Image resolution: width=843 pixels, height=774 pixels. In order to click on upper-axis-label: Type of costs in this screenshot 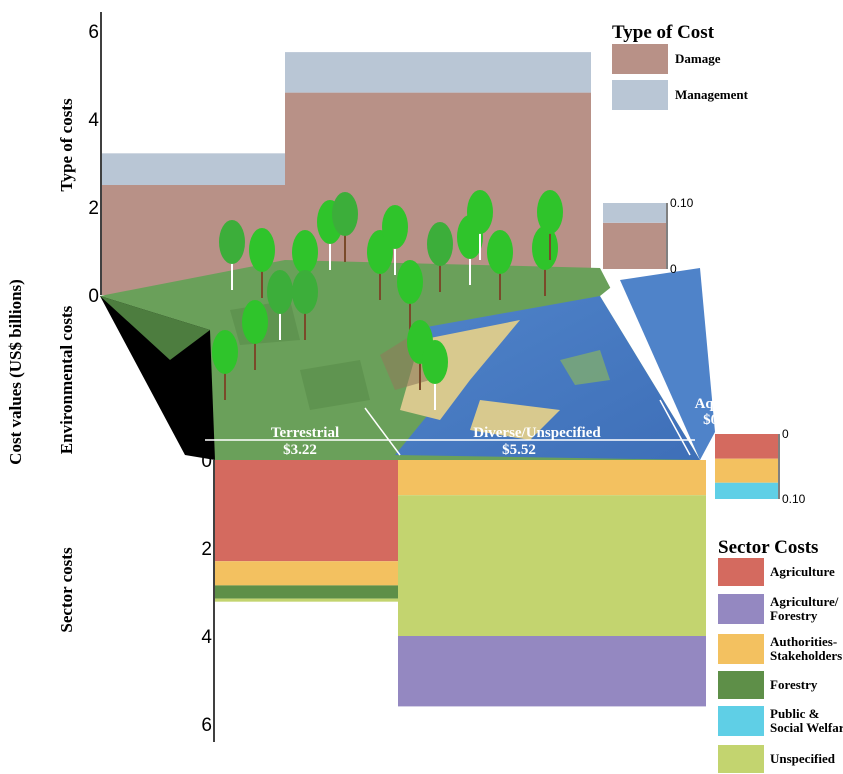, I will do `click(66, 145)`.